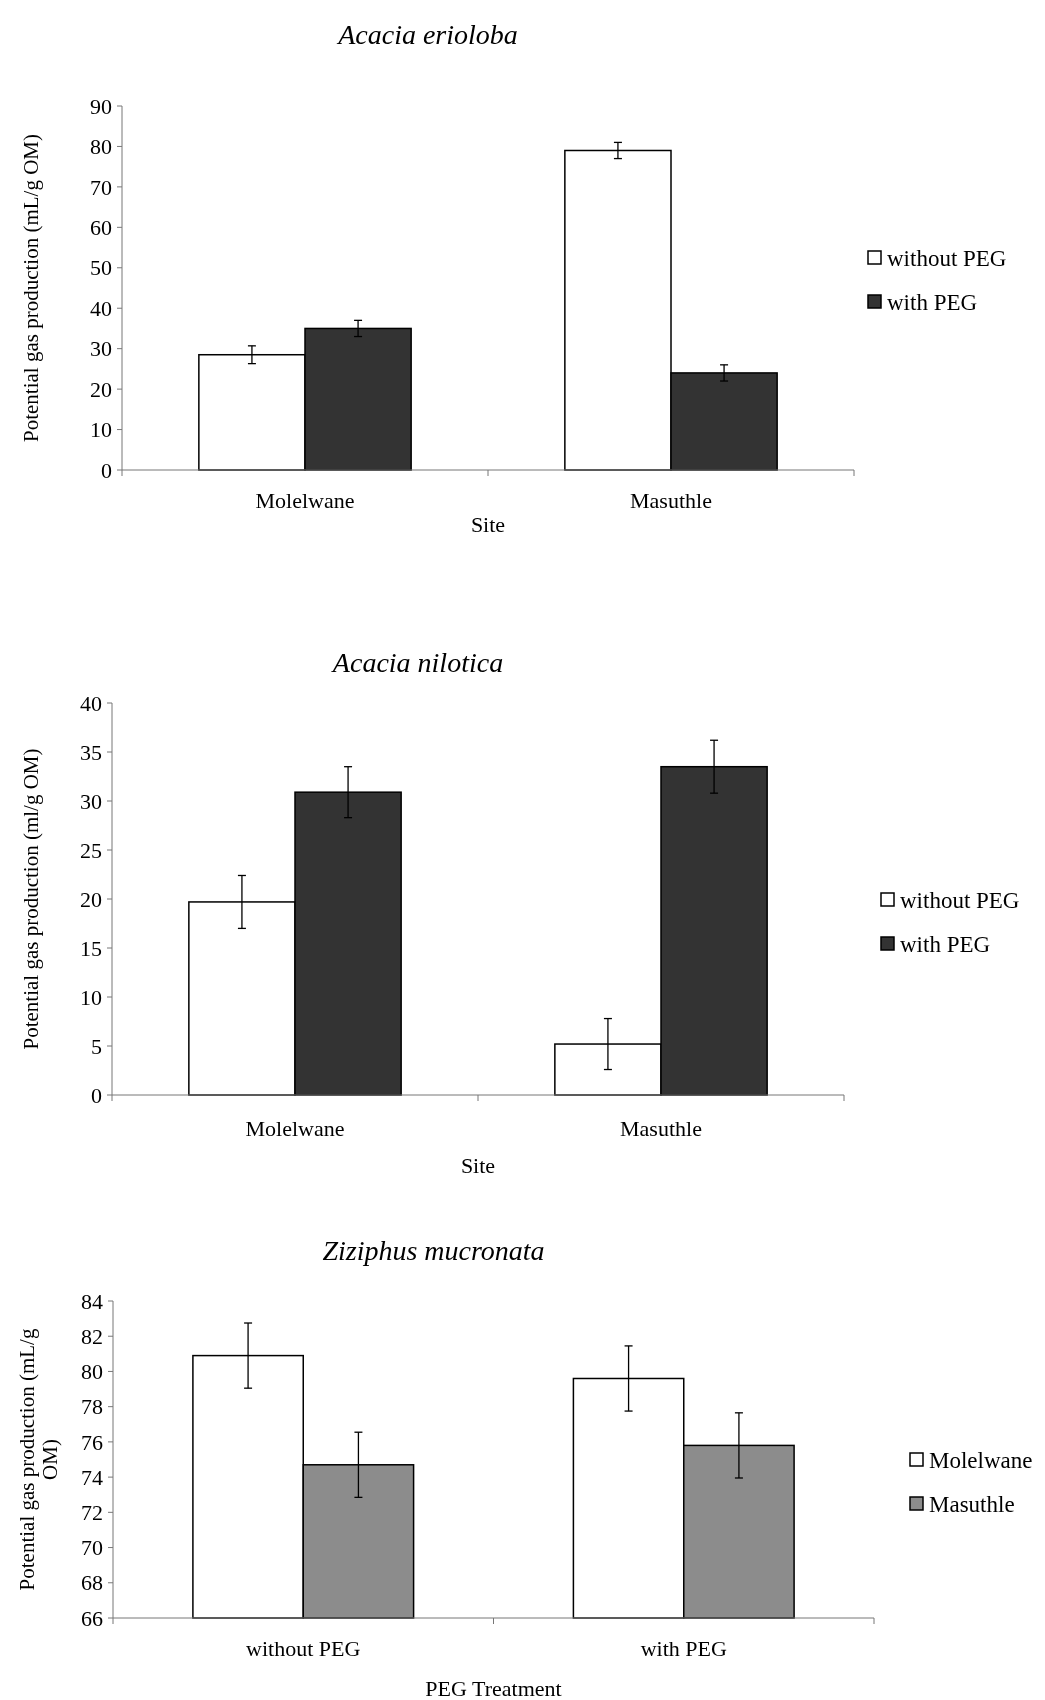 The image size is (1045, 1700). Describe the element at coordinates (92, 1301) in the screenshot. I see `y-tick-label: 84` at that location.